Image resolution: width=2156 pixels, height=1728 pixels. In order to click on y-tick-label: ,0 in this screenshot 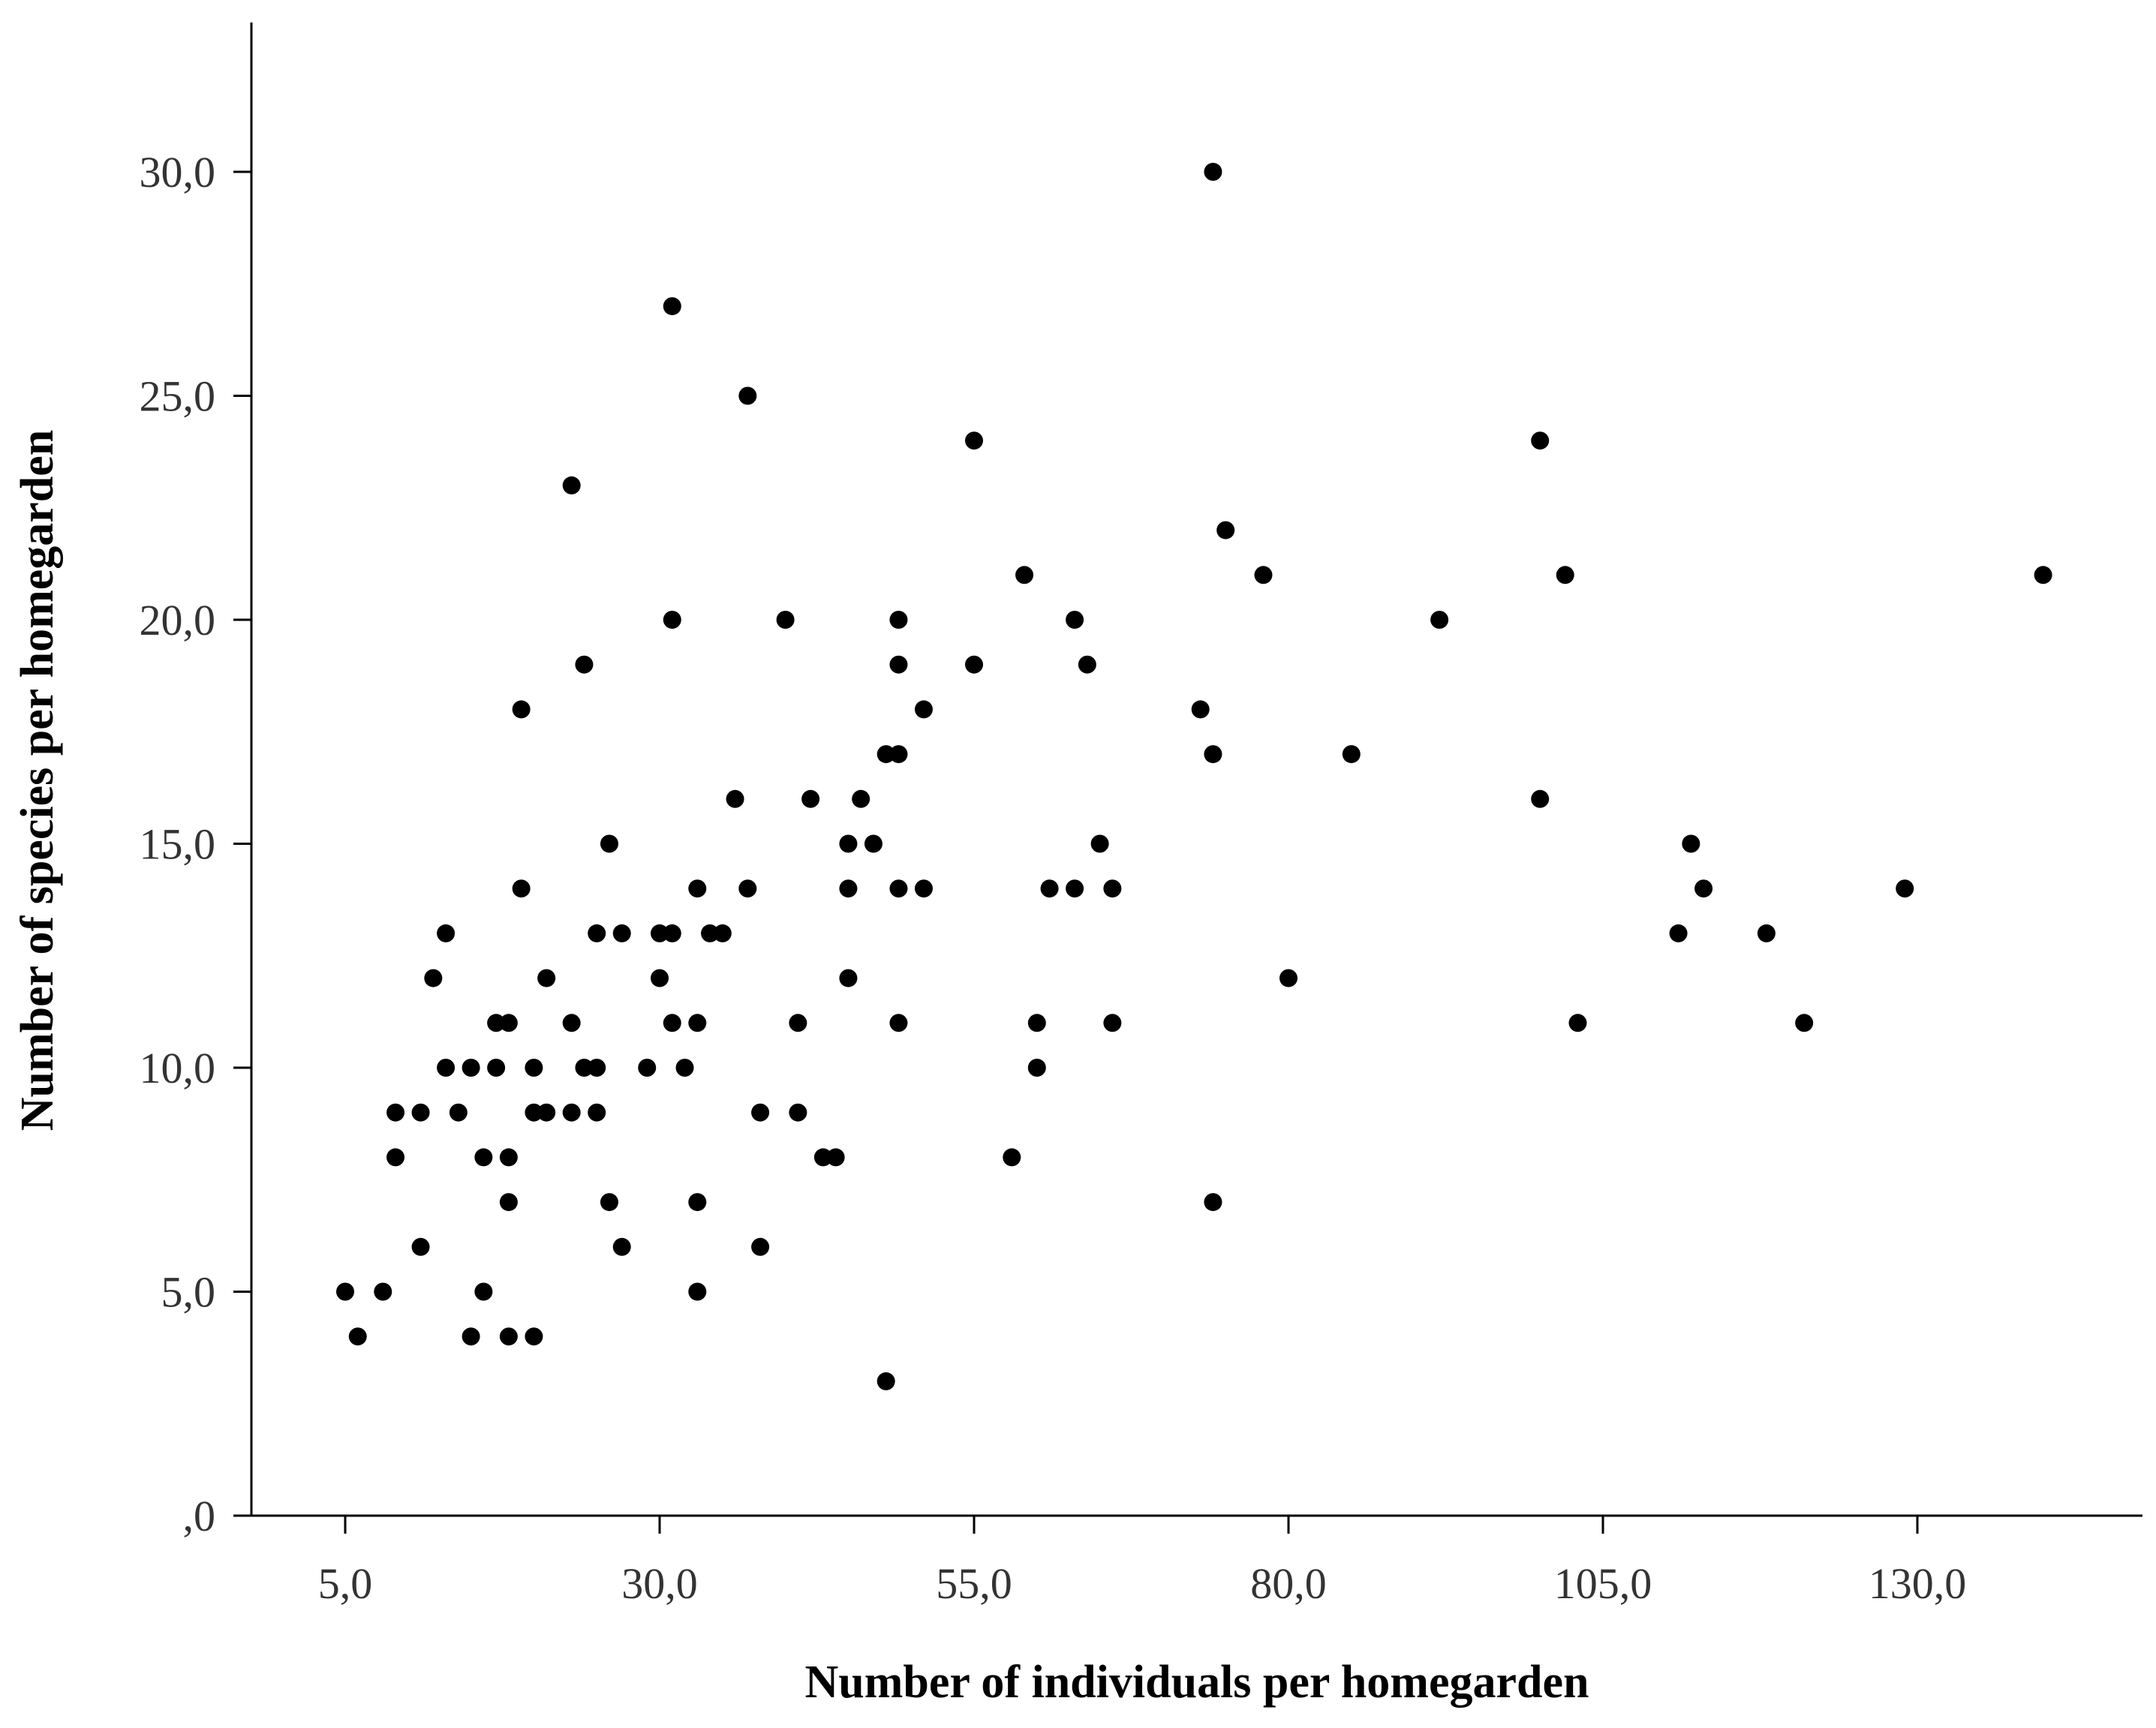, I will do `click(199, 1516)`.